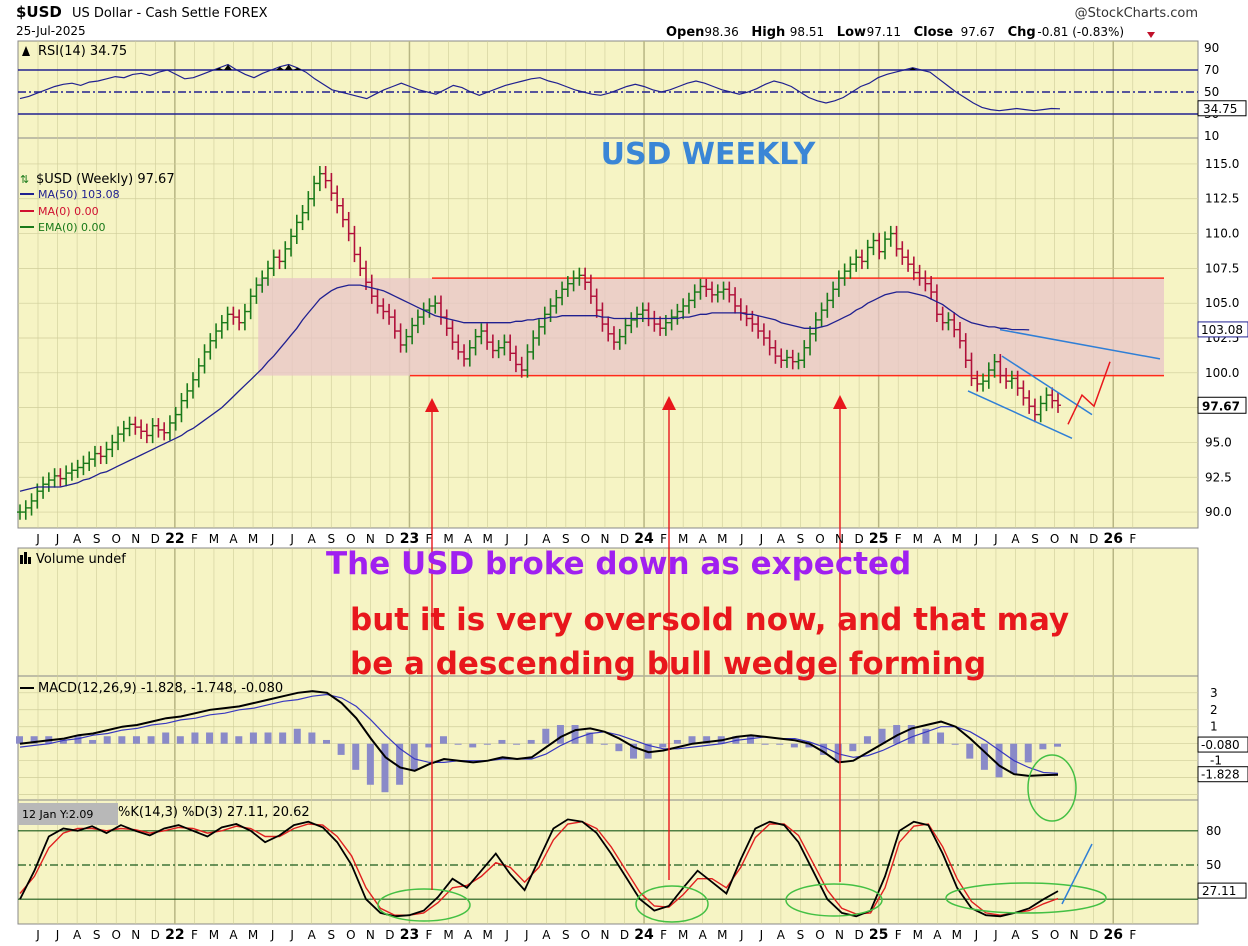 This screenshot has height=946, width=1248. What do you see at coordinates (1113, 539) in the screenshot?
I see `x-tick-top-55: 26` at bounding box center [1113, 539].